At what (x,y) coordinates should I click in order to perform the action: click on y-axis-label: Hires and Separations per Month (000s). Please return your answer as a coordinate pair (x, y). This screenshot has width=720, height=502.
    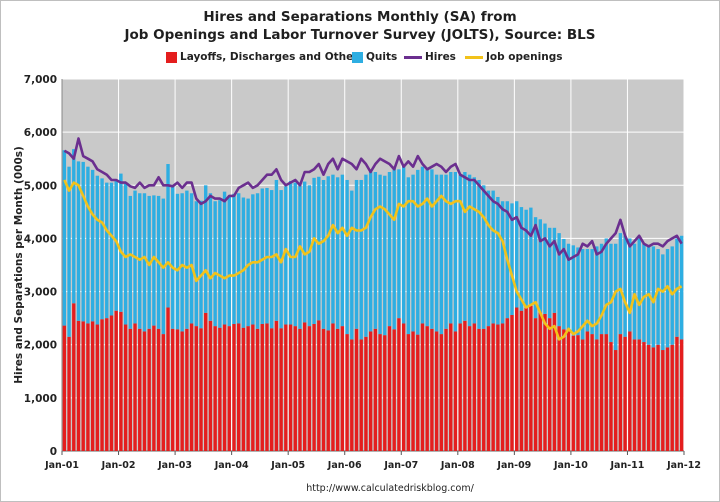
    Looking at the image, I should click on (19, 265).